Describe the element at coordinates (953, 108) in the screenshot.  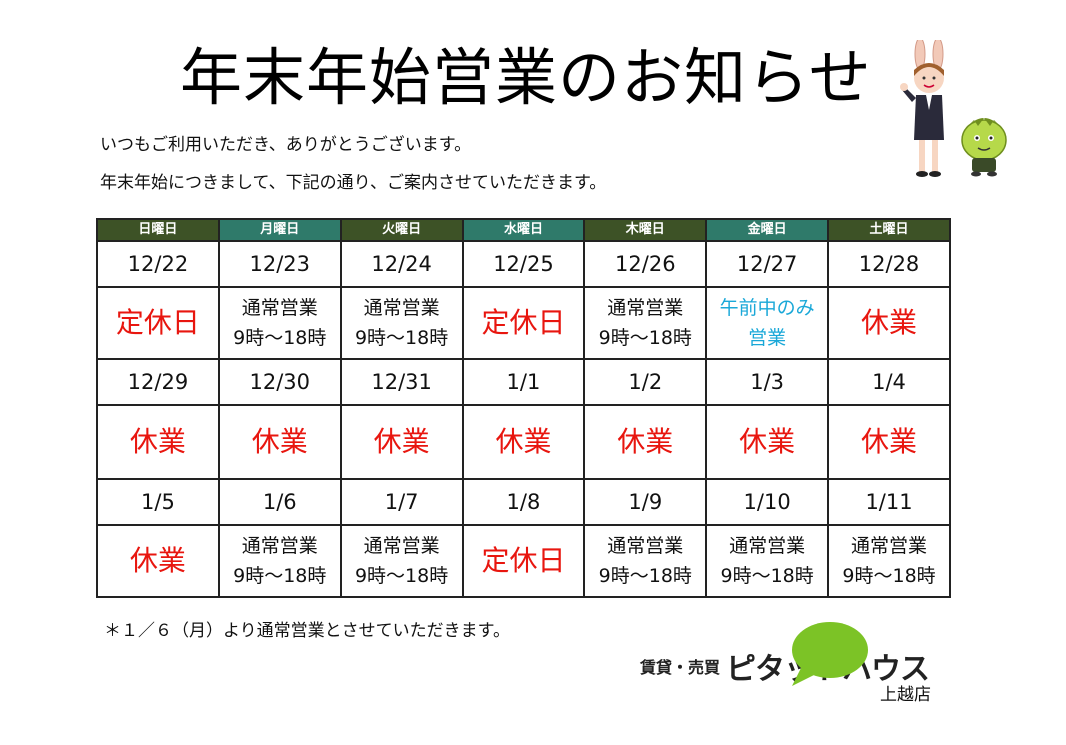
I see `mascot-illustration` at that location.